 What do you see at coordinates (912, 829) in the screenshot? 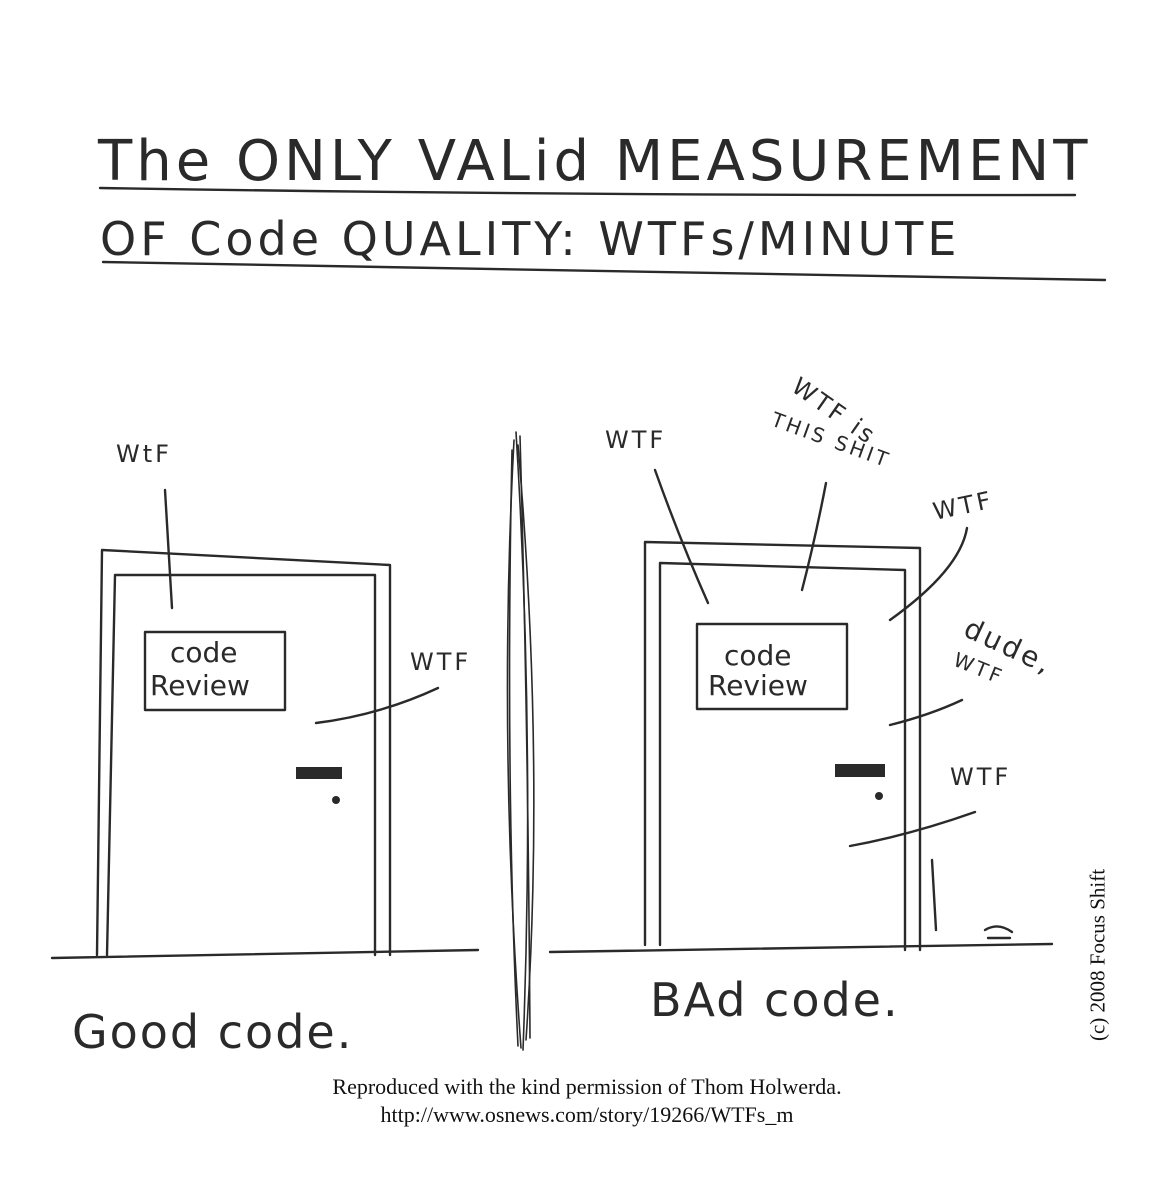
I see `right-wtf-6-pointer` at bounding box center [912, 829].